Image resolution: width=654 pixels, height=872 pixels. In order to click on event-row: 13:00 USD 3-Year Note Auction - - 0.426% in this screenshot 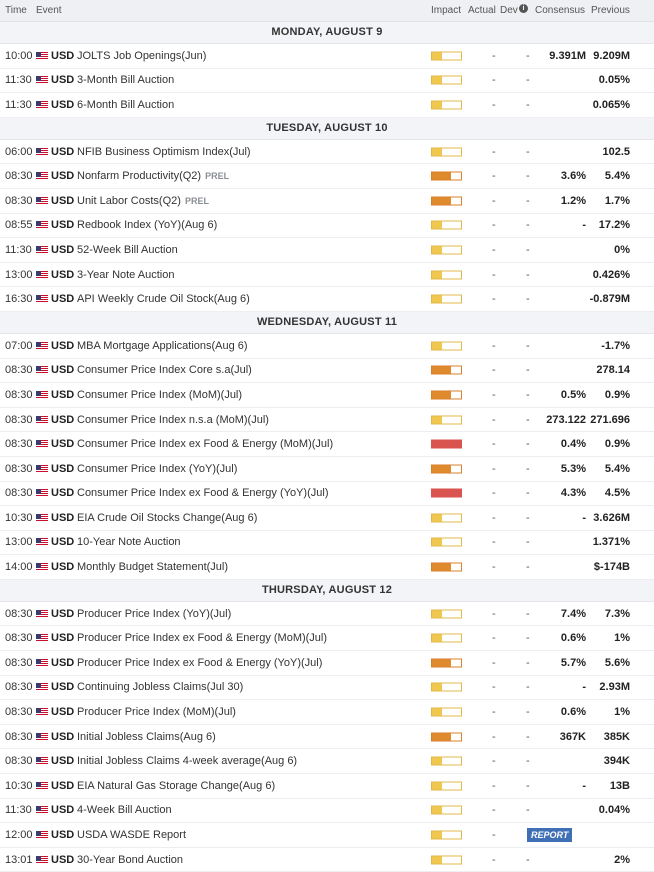, I will do `click(327, 275)`.